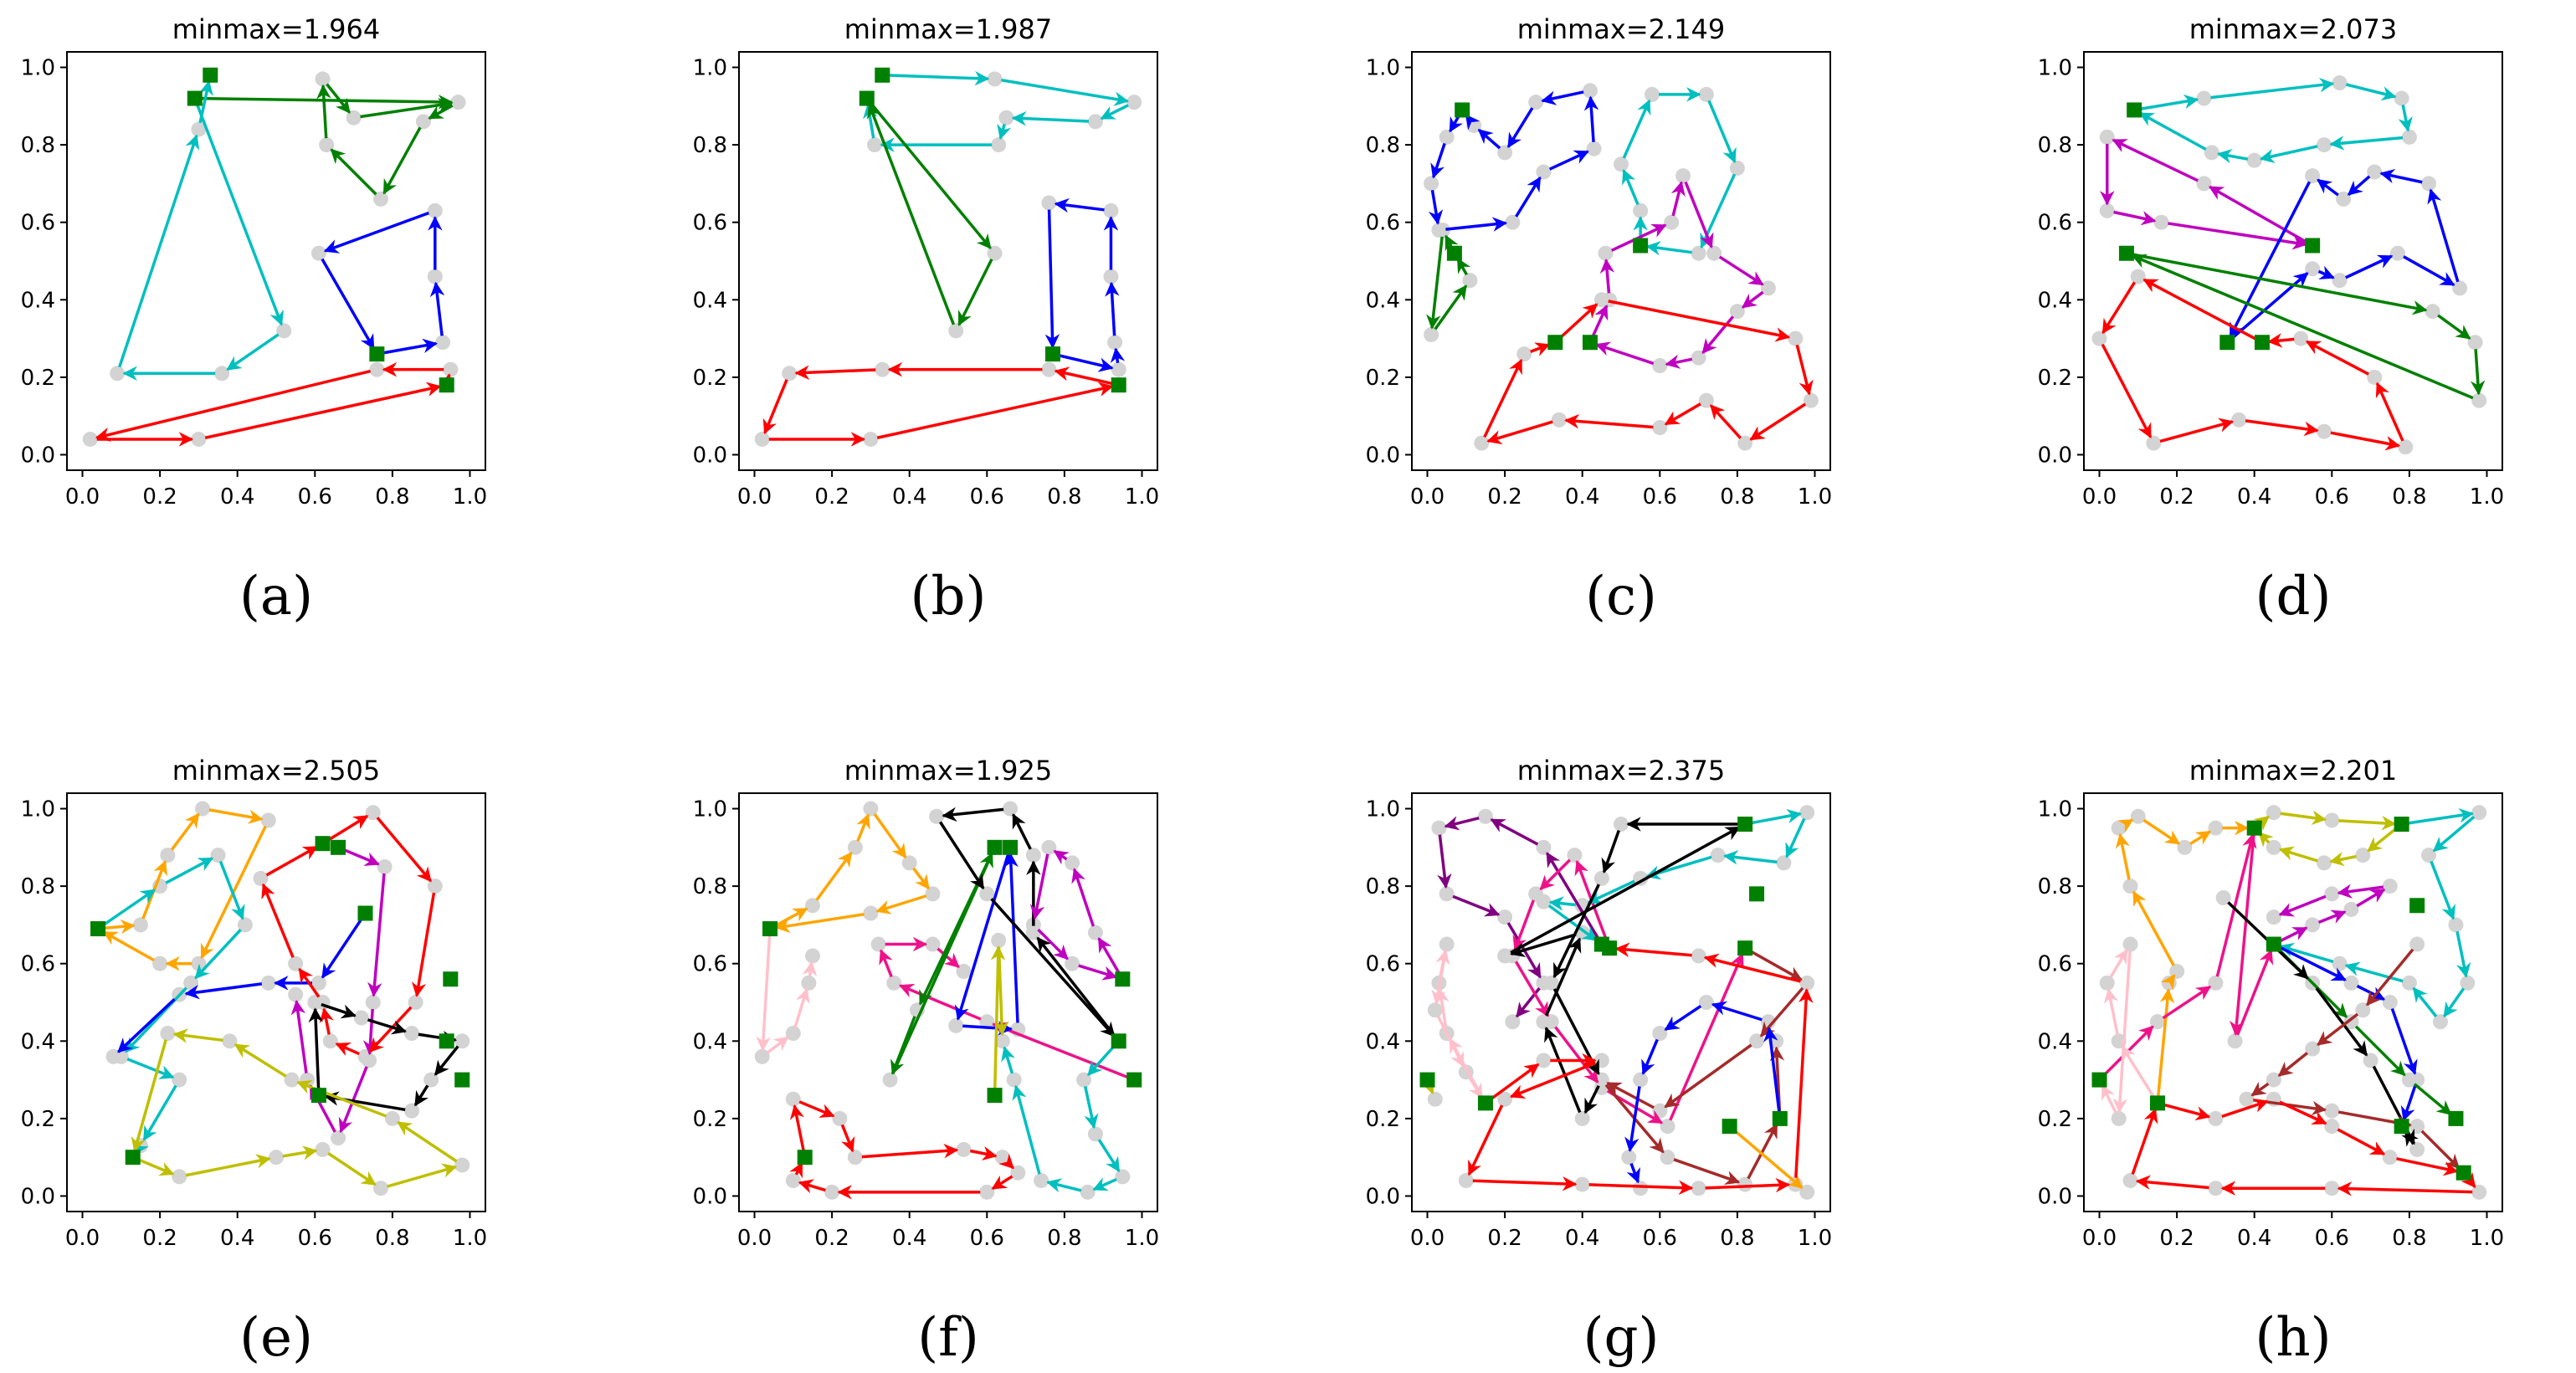 The image size is (2576, 1373). Describe the element at coordinates (1677, 275) in the screenshot. I see `route-magenta` at that location.